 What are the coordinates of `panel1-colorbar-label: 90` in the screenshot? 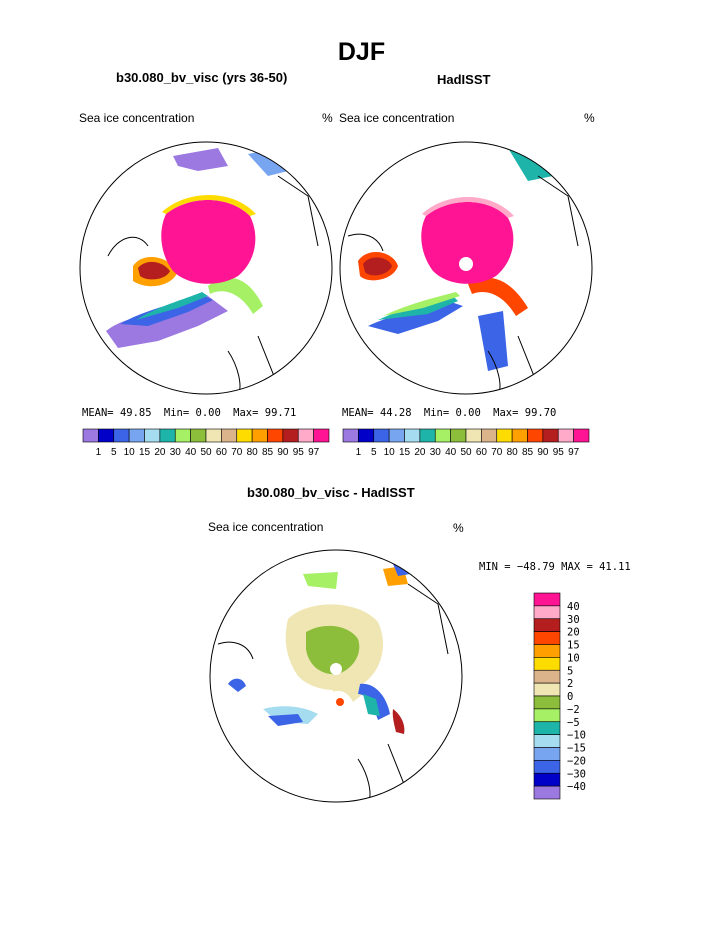 It's located at (283, 452).